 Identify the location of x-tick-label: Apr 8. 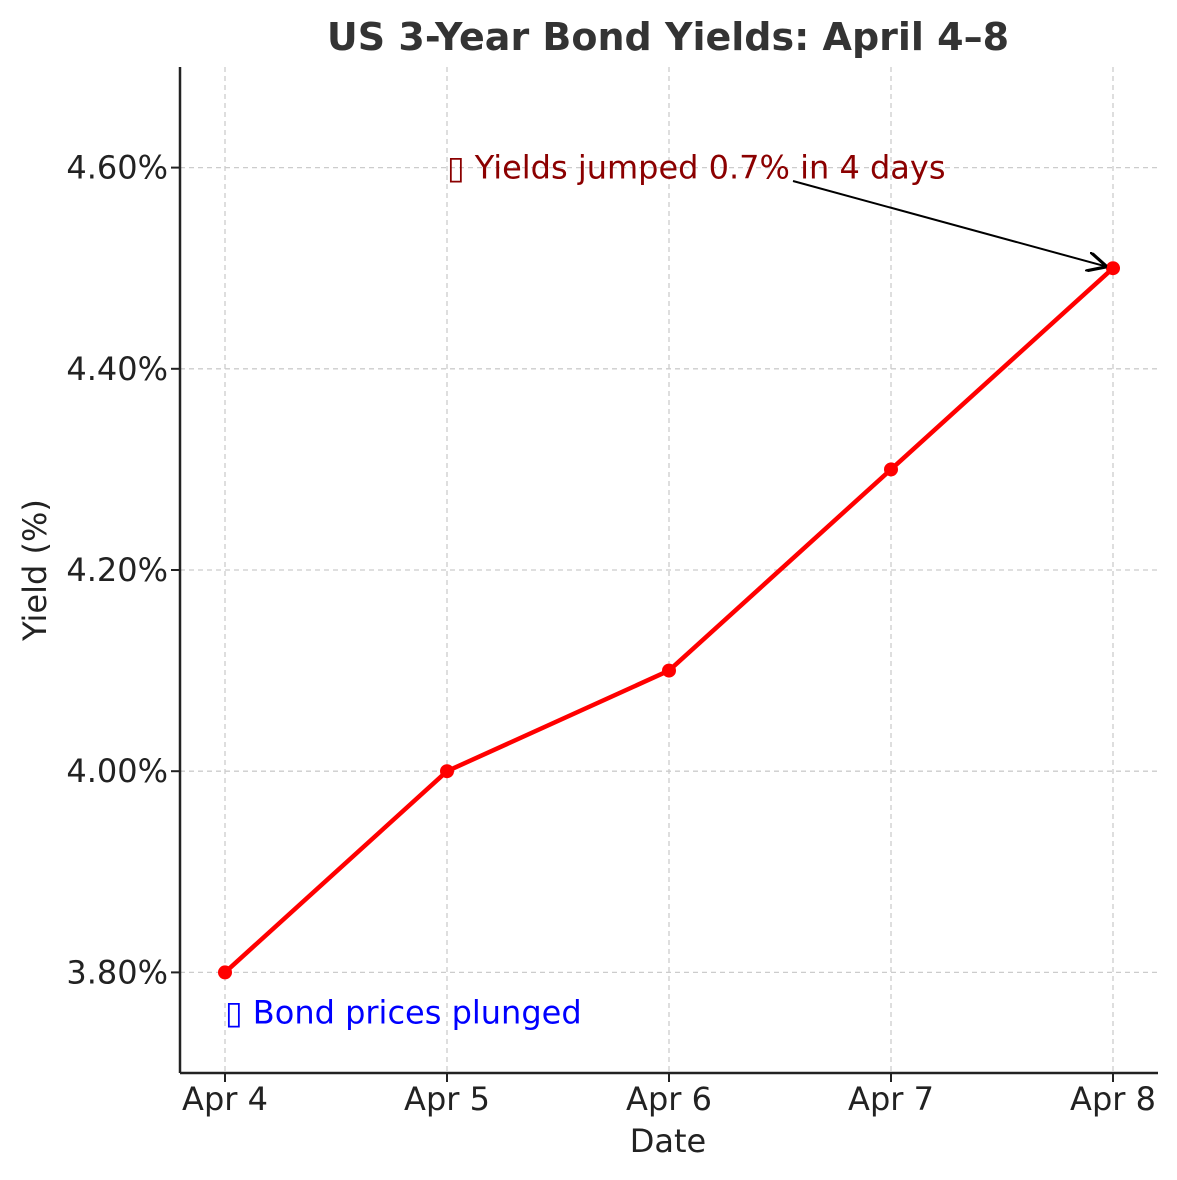
(1113, 1099).